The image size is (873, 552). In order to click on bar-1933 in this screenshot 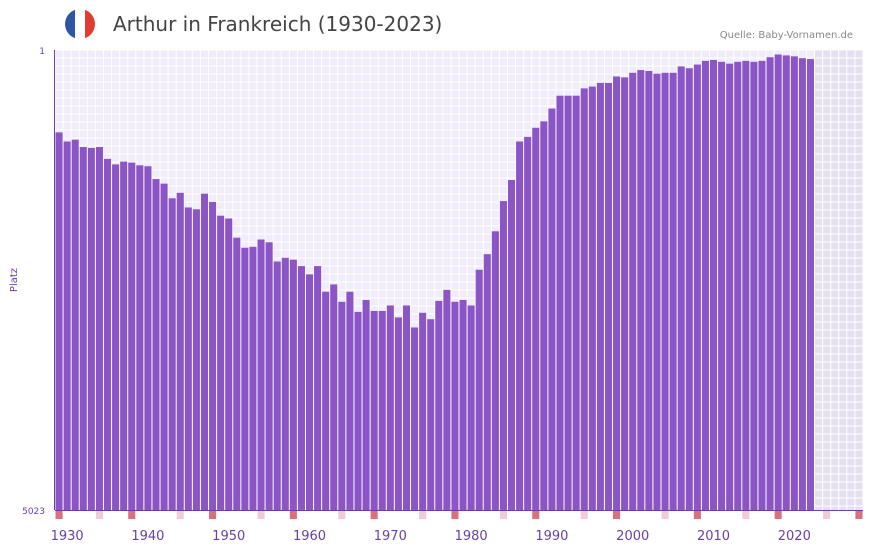, I will do `click(91, 328)`.